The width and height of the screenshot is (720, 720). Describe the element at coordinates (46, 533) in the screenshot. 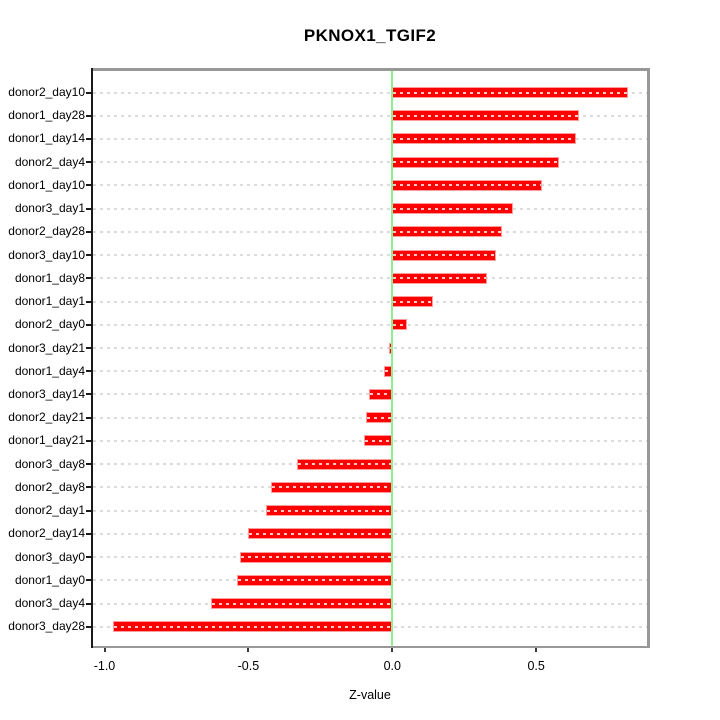

I see `y-label: donor2_day14` at that location.